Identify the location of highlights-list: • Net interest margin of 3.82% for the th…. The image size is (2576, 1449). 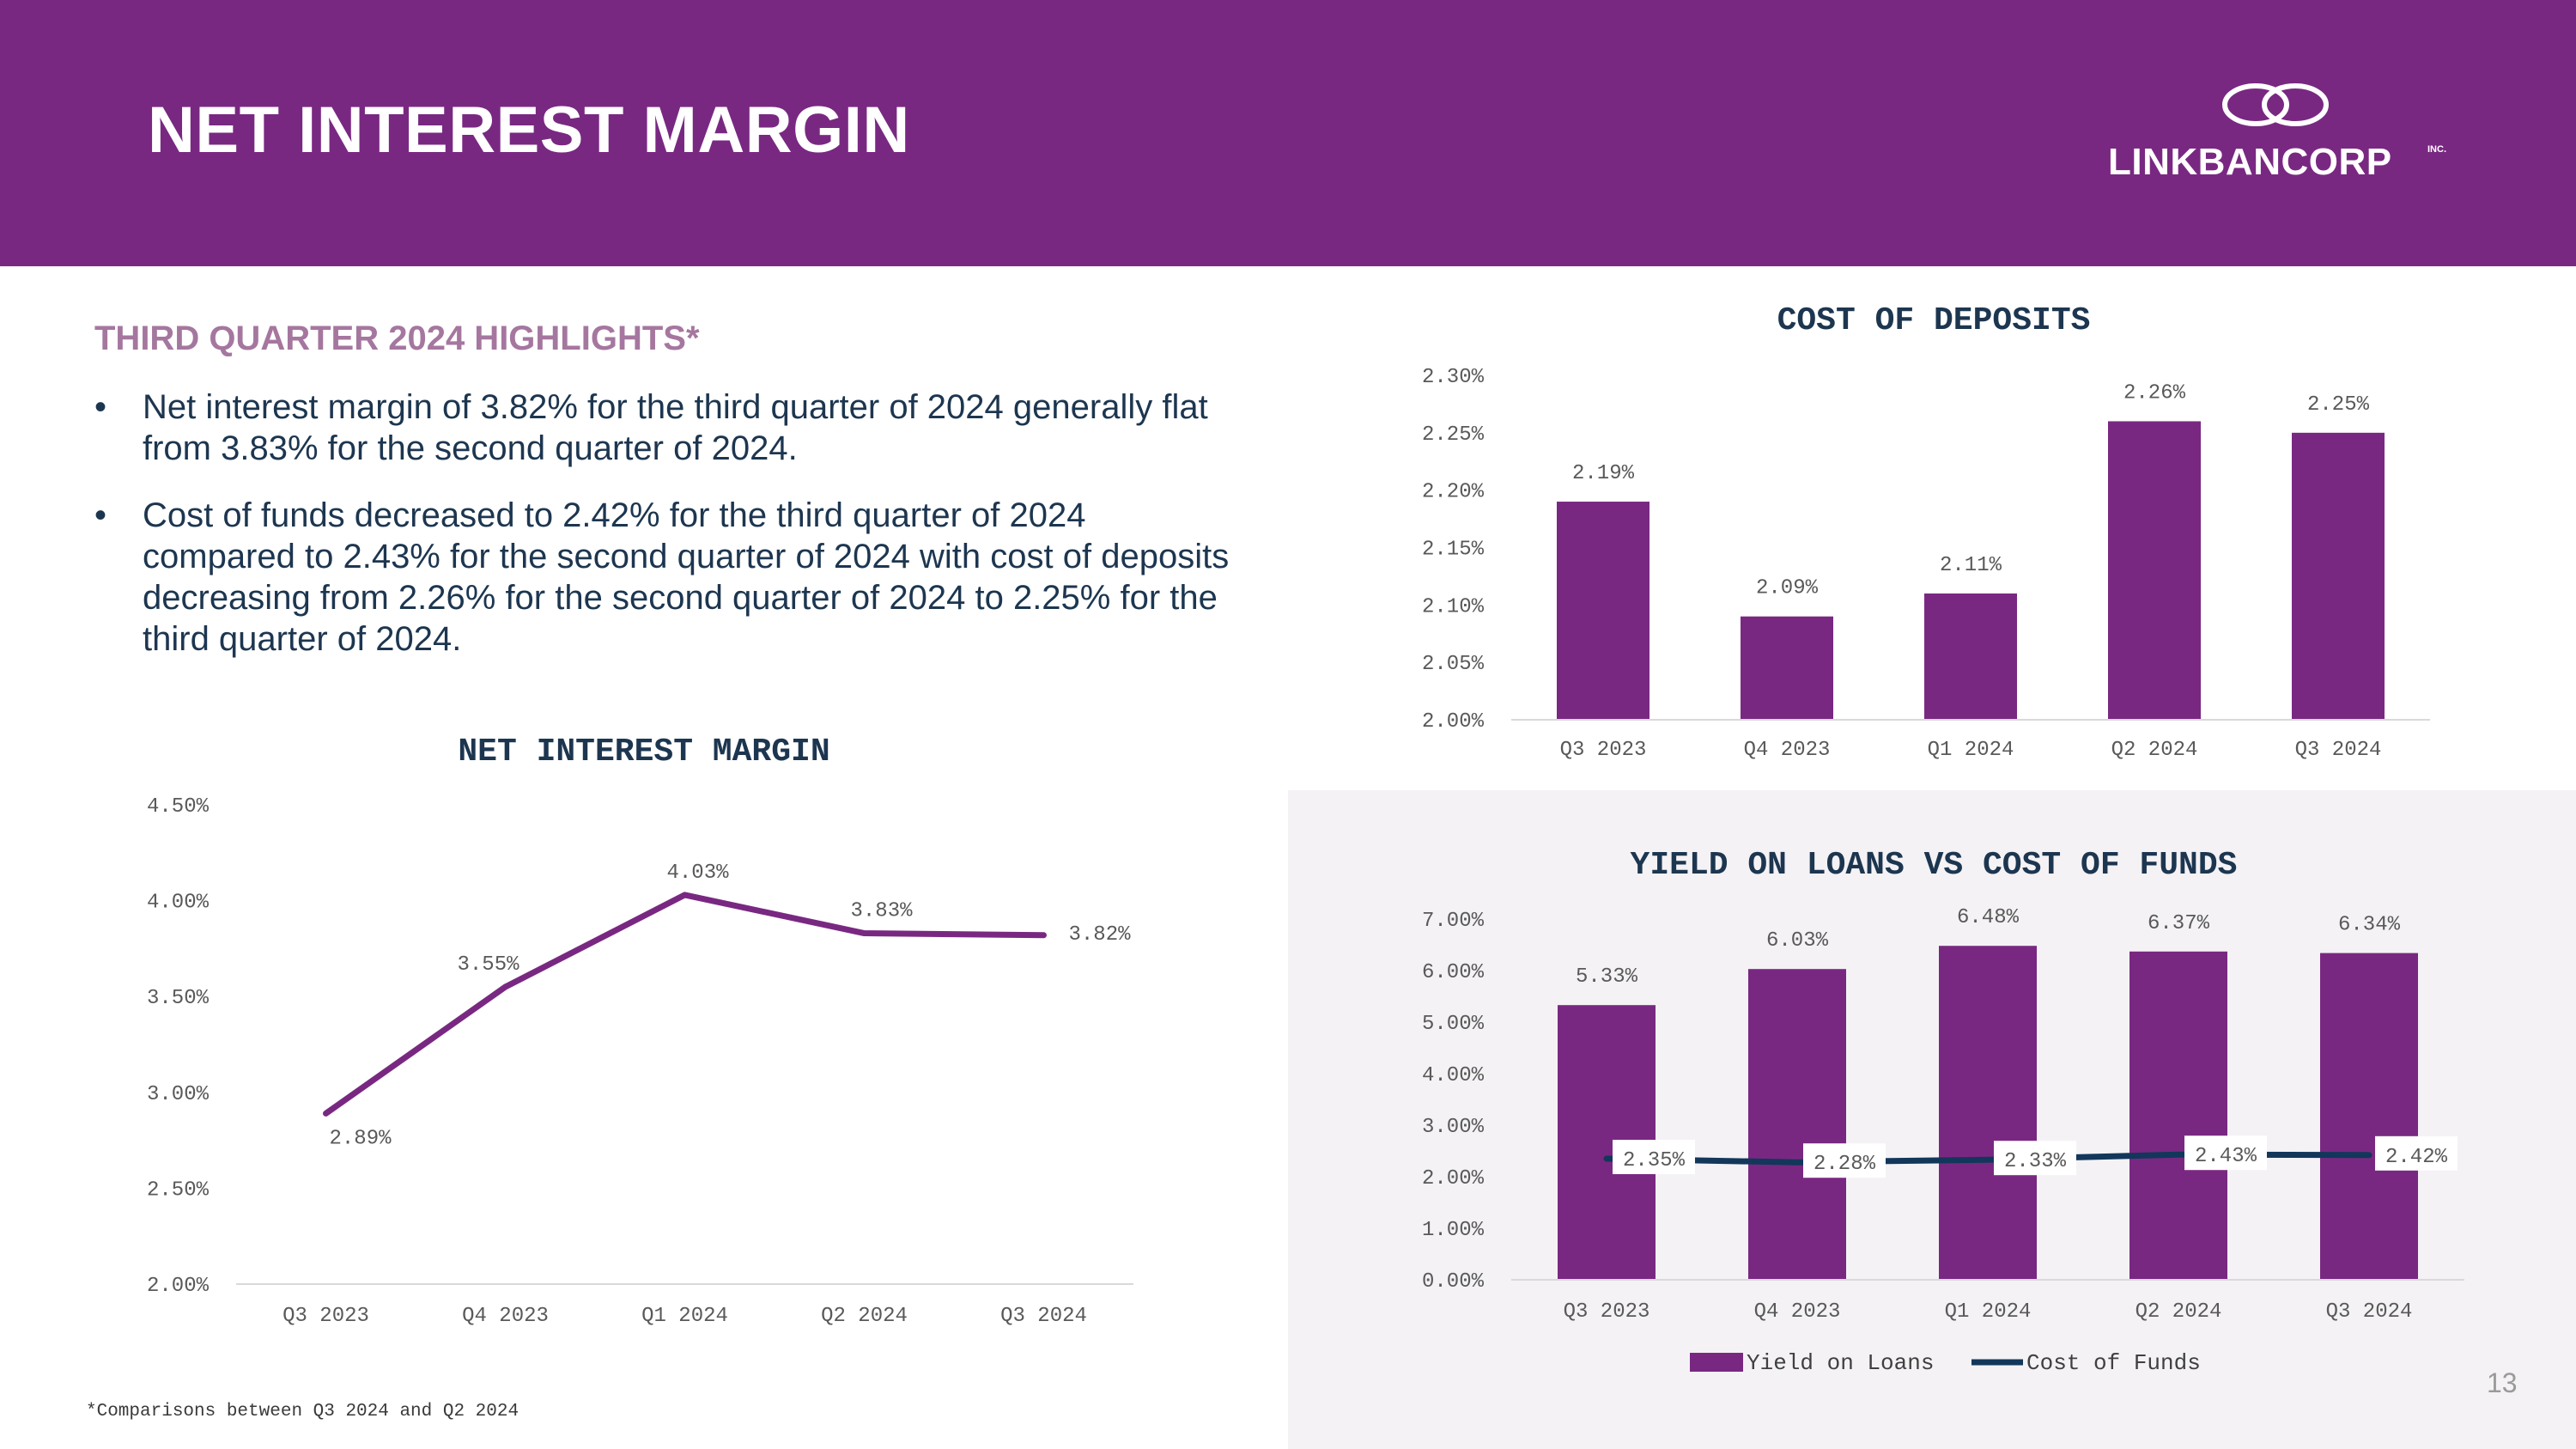
(665, 536).